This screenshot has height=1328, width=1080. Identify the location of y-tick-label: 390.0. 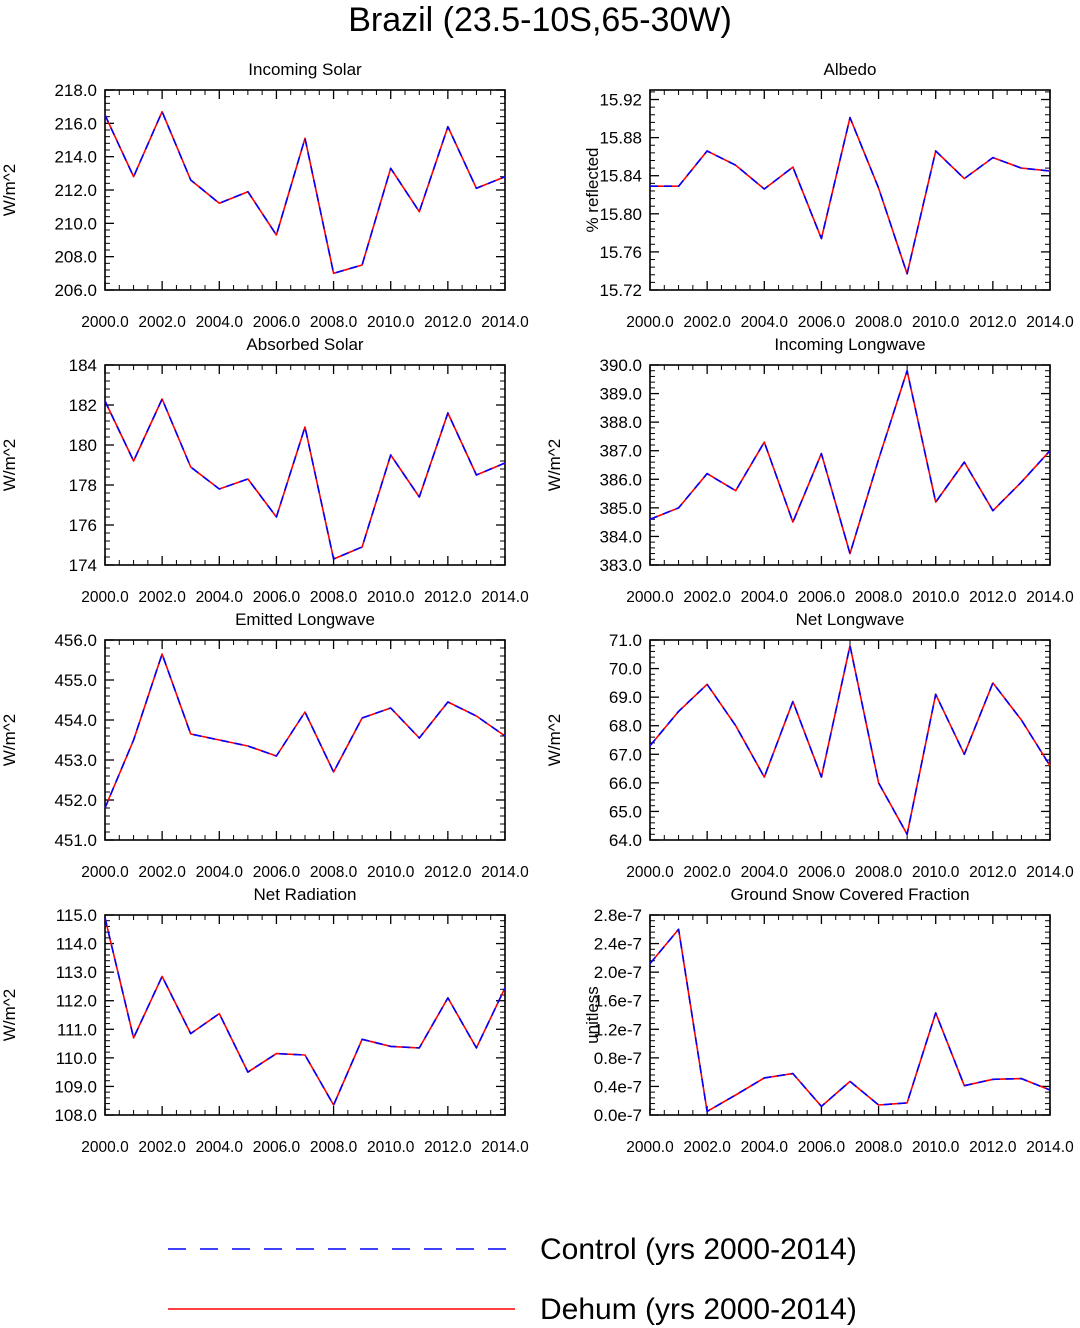
(620, 365).